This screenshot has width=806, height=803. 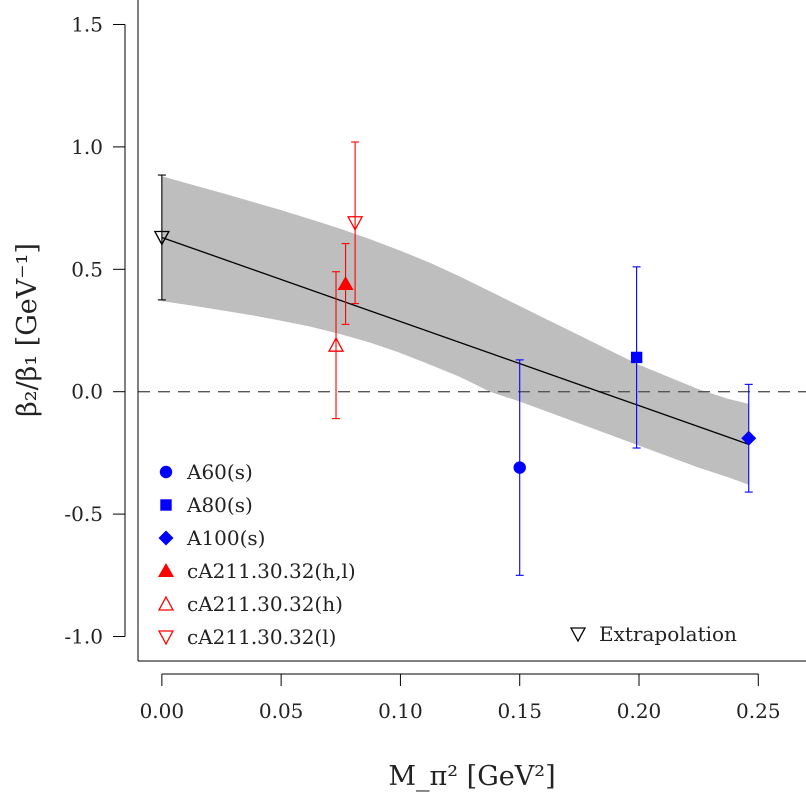 I want to click on x-tick-label: 0.15, so click(x=519, y=711).